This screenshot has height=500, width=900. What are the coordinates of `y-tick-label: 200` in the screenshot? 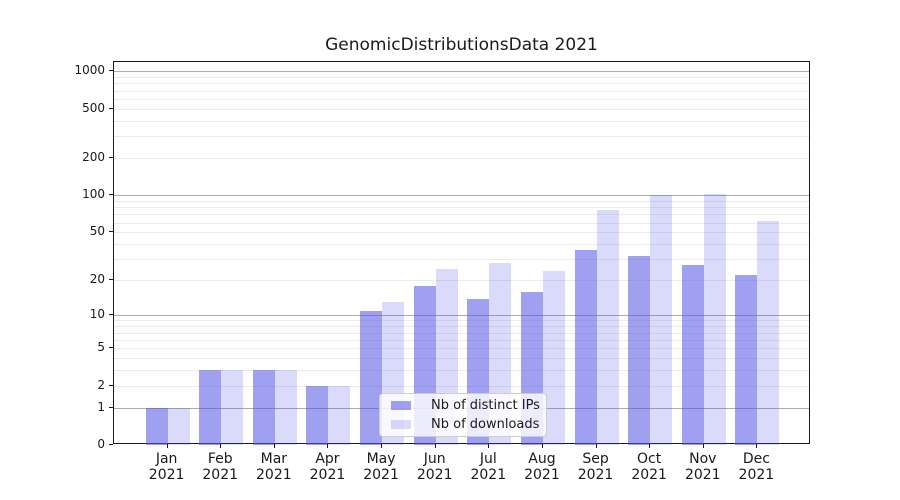 It's located at (93, 157).